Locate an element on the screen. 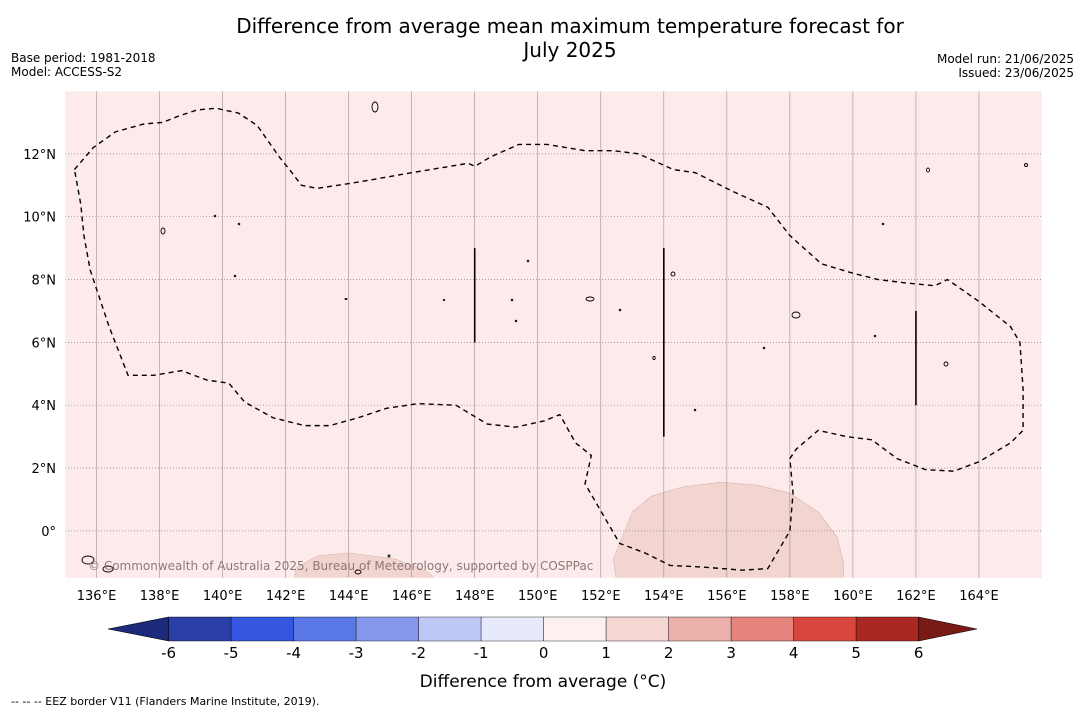  longitude-tick-label: 152°E is located at coordinates (601, 596).